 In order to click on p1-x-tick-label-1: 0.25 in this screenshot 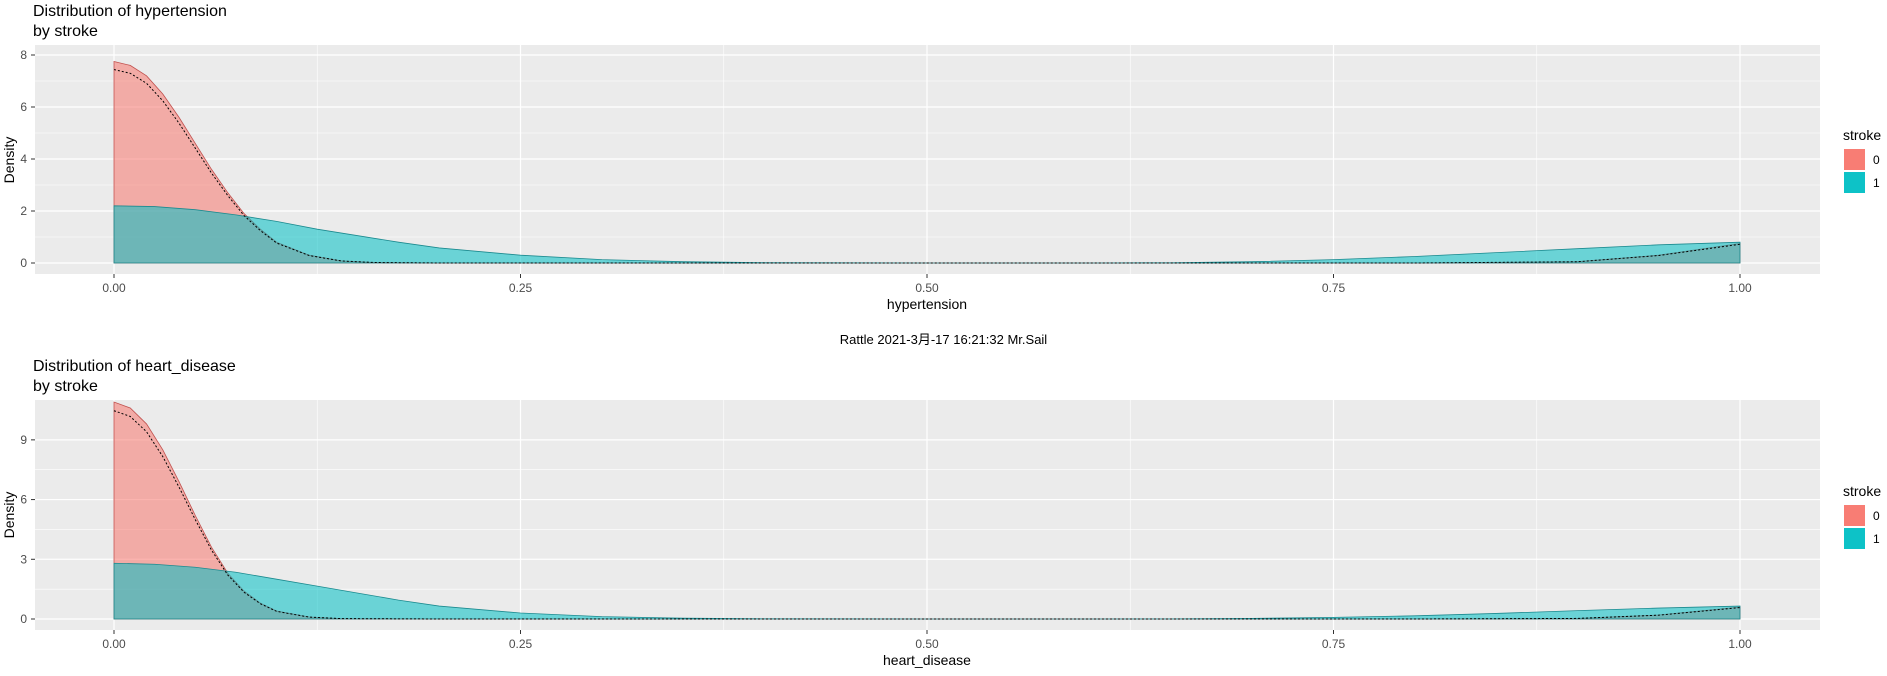, I will do `click(521, 644)`.